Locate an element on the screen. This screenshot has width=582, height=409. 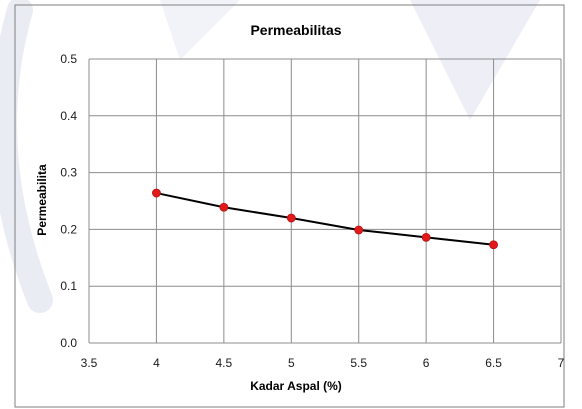
series-lines is located at coordinates (325, 219).